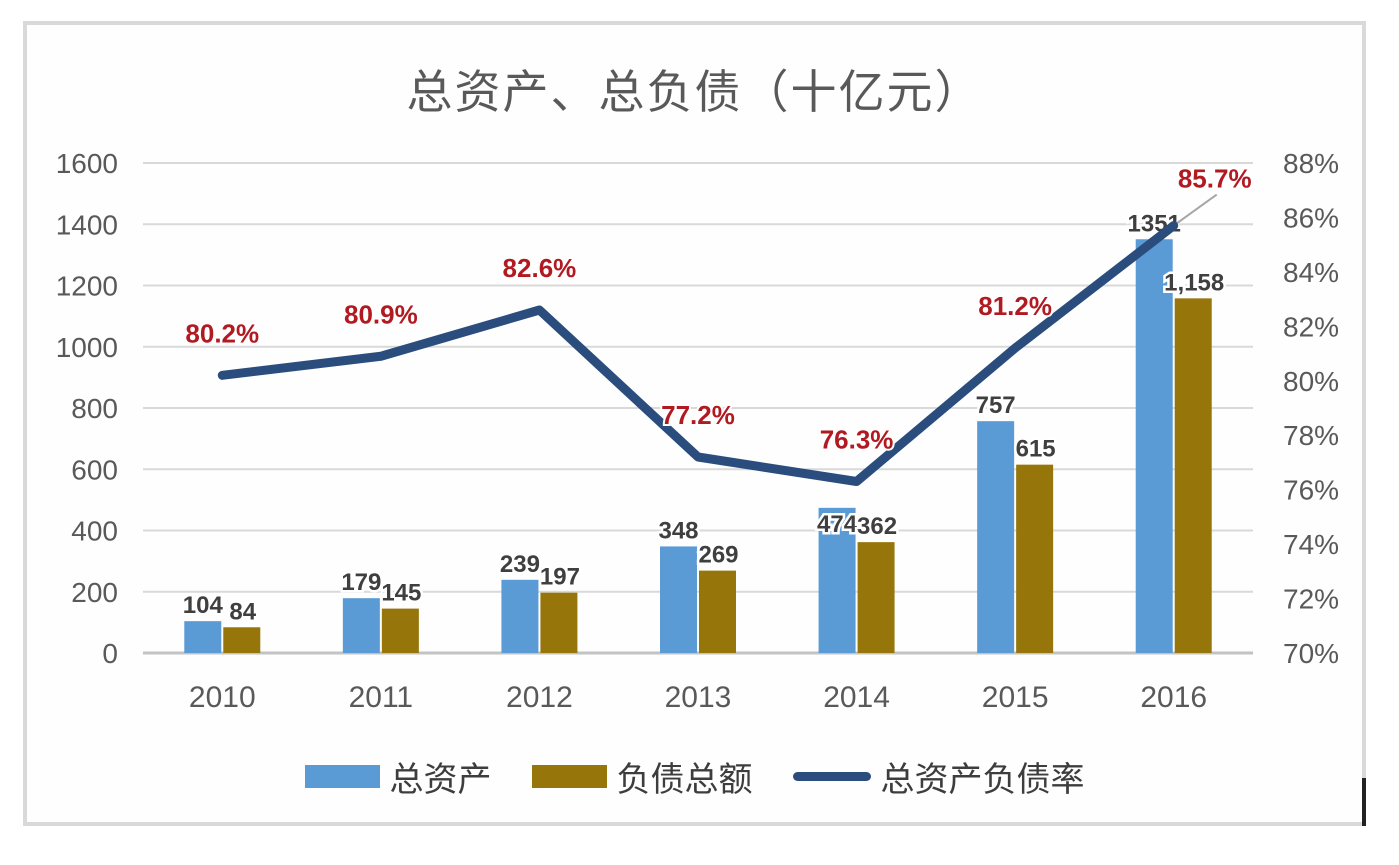 The image size is (1399, 865). I want to click on x-axis-category-label: 2011, so click(381, 697).